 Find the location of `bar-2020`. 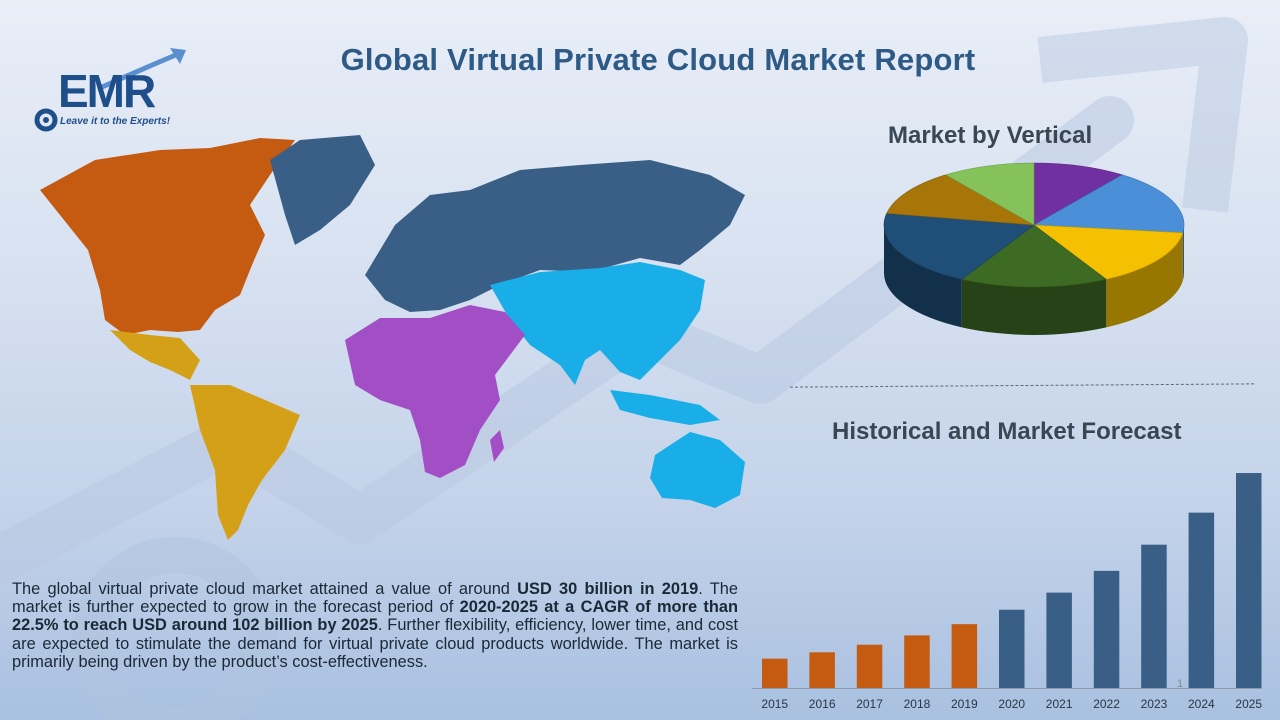

bar-2020 is located at coordinates (1012, 648).